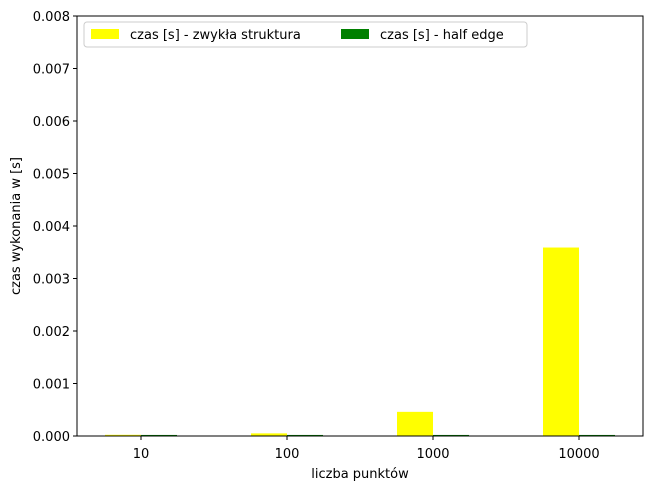  I want to click on legend-swatch-zwykla-struktura, so click(105, 34).